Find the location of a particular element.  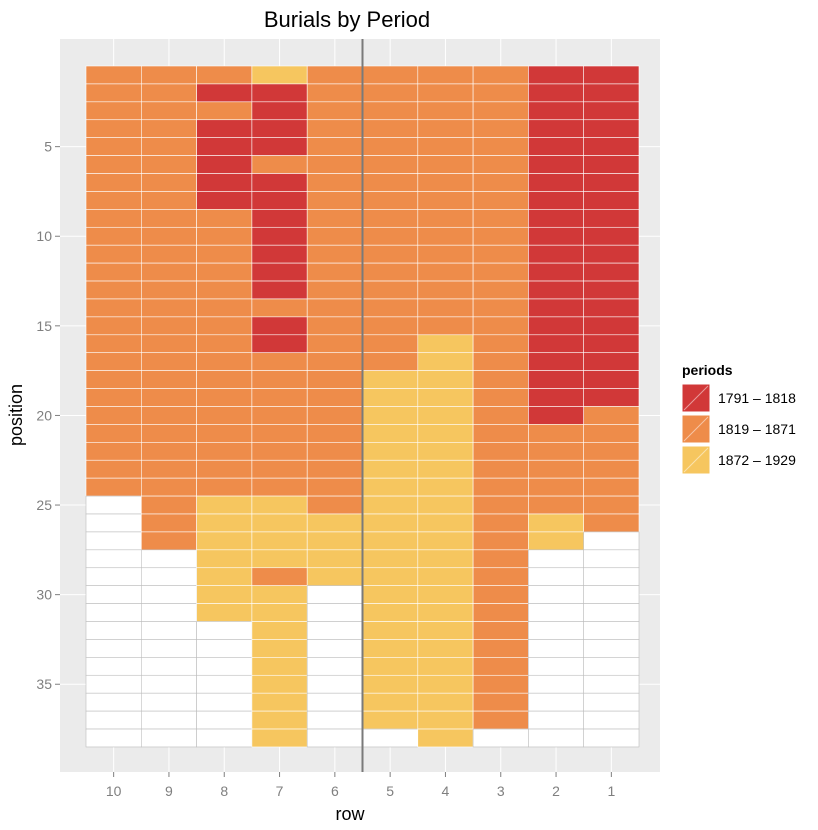

x-axis-ticks: 10 9 8 7 6 5 4 3 2 1 is located at coordinates (360, 785).